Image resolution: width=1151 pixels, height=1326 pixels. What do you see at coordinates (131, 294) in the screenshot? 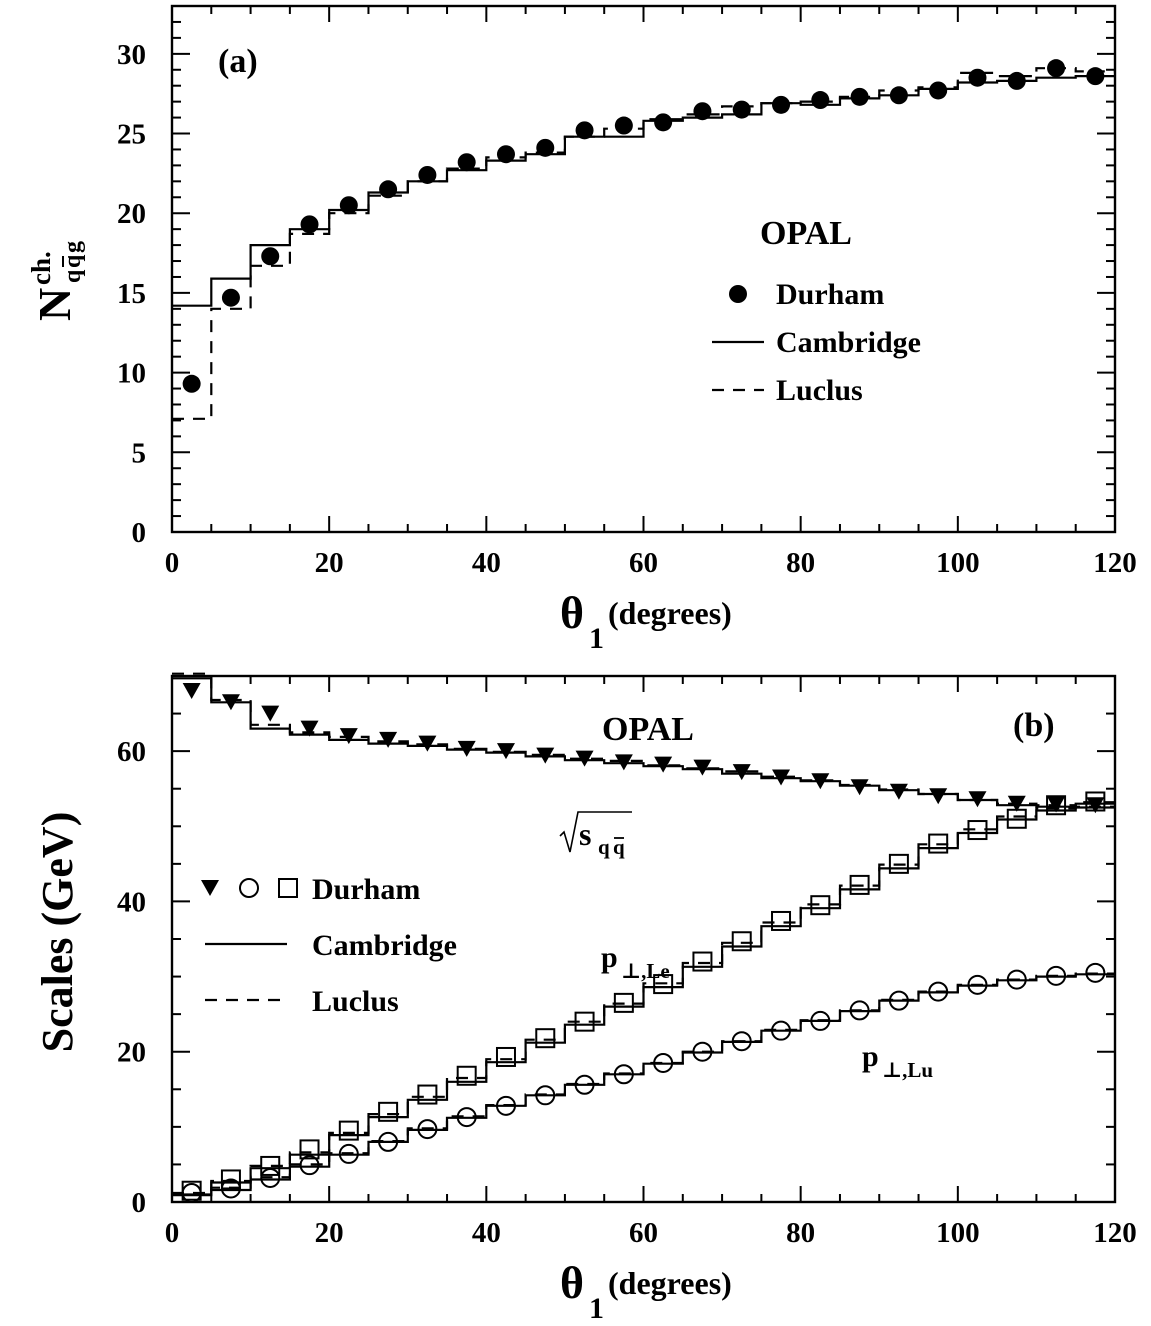
I see `a-ytick-label: 15` at bounding box center [131, 294].